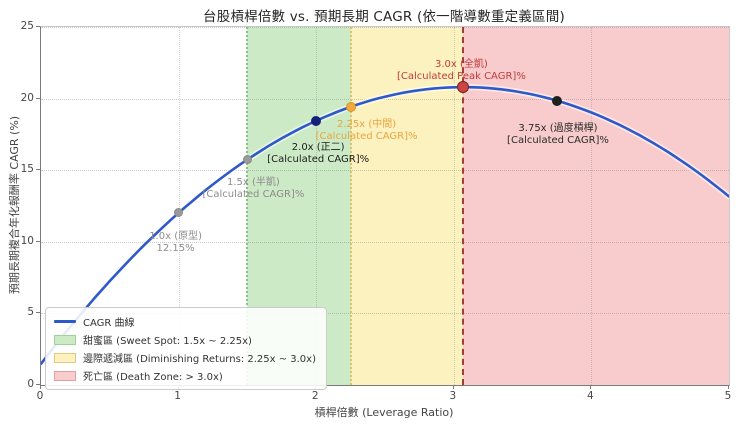  I want to click on annotation-3.07x: 3.0x (全凱) [Calculated Peak CAGR]%, so click(461, 71).